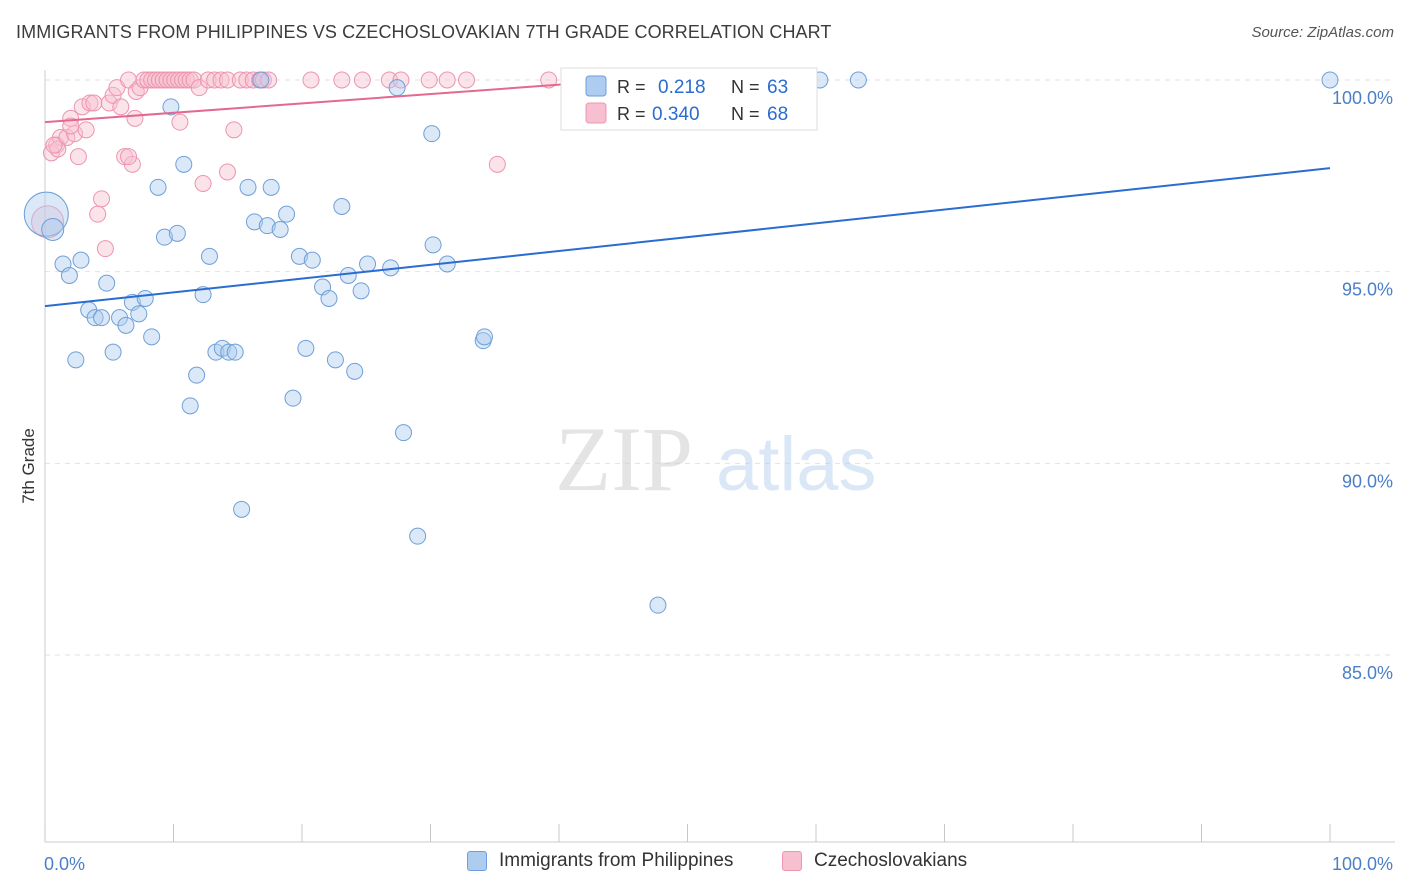  What do you see at coordinates (682, 87) in the screenshot?
I see `legend-blue-r-value: 0.218` at bounding box center [682, 87].